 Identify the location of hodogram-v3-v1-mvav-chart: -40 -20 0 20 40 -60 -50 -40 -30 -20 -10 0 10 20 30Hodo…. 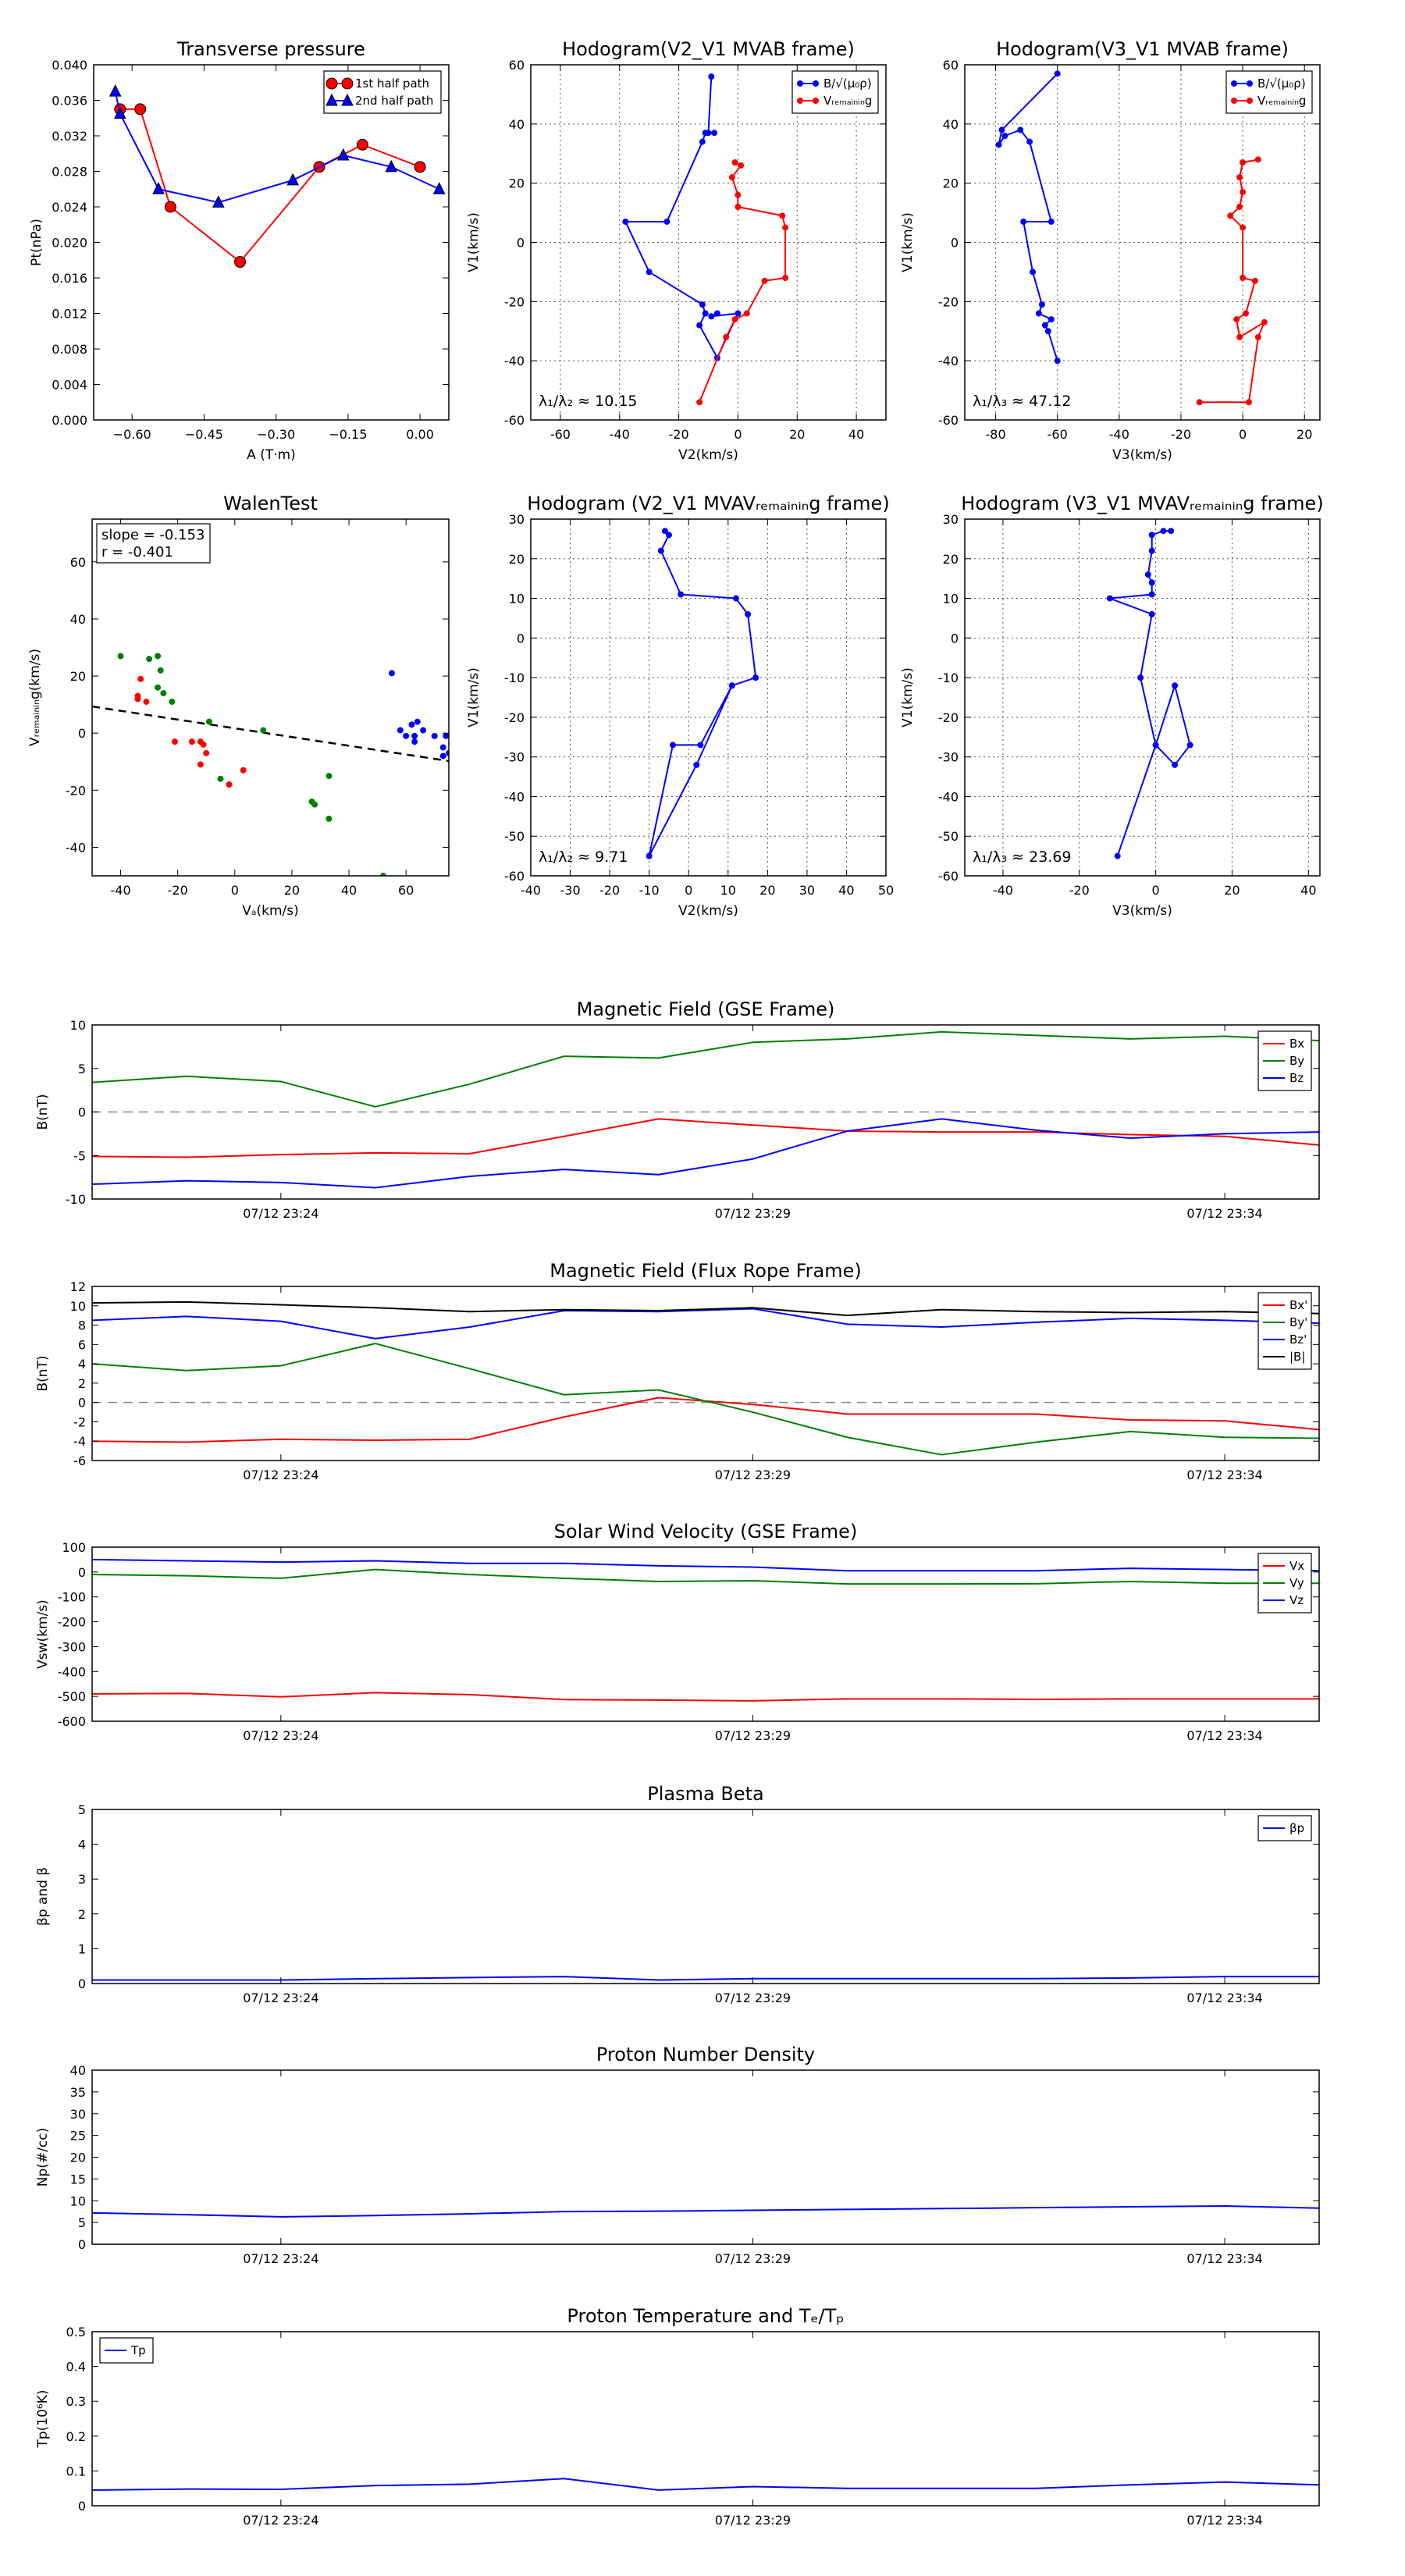
(1112, 706).